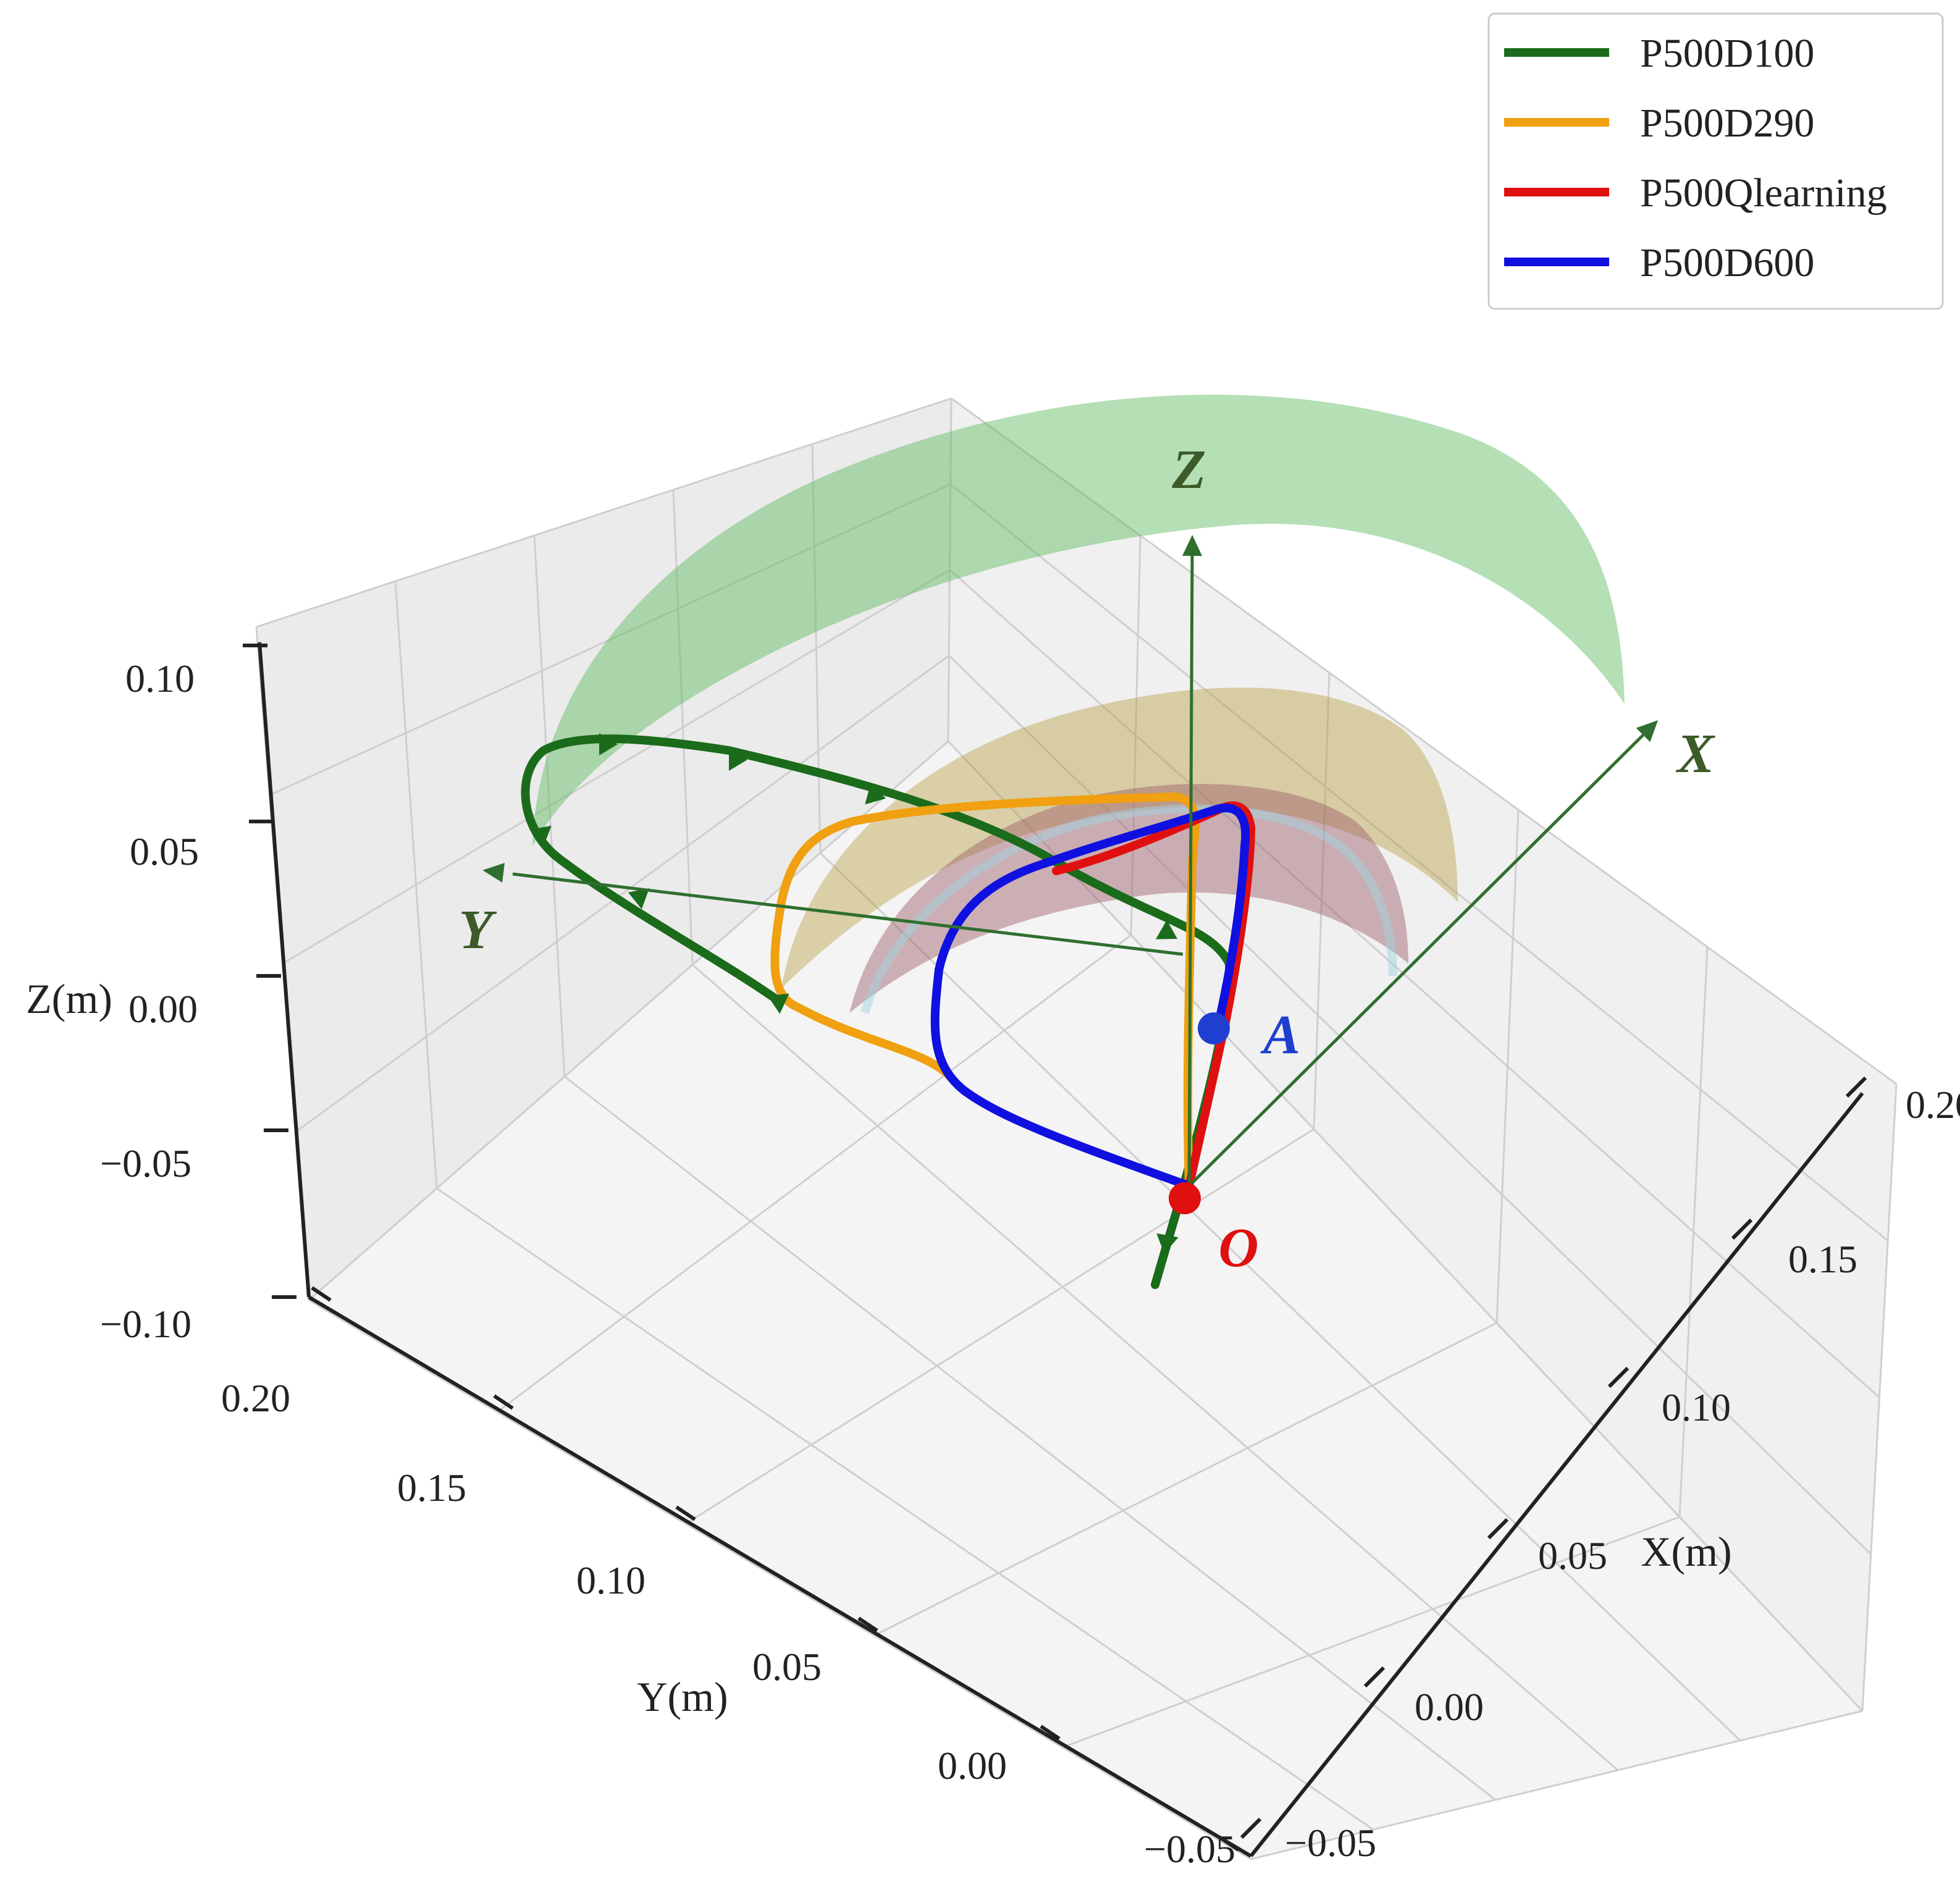  I want to click on legend-label-2: P500Qlearning, so click(1763, 193).